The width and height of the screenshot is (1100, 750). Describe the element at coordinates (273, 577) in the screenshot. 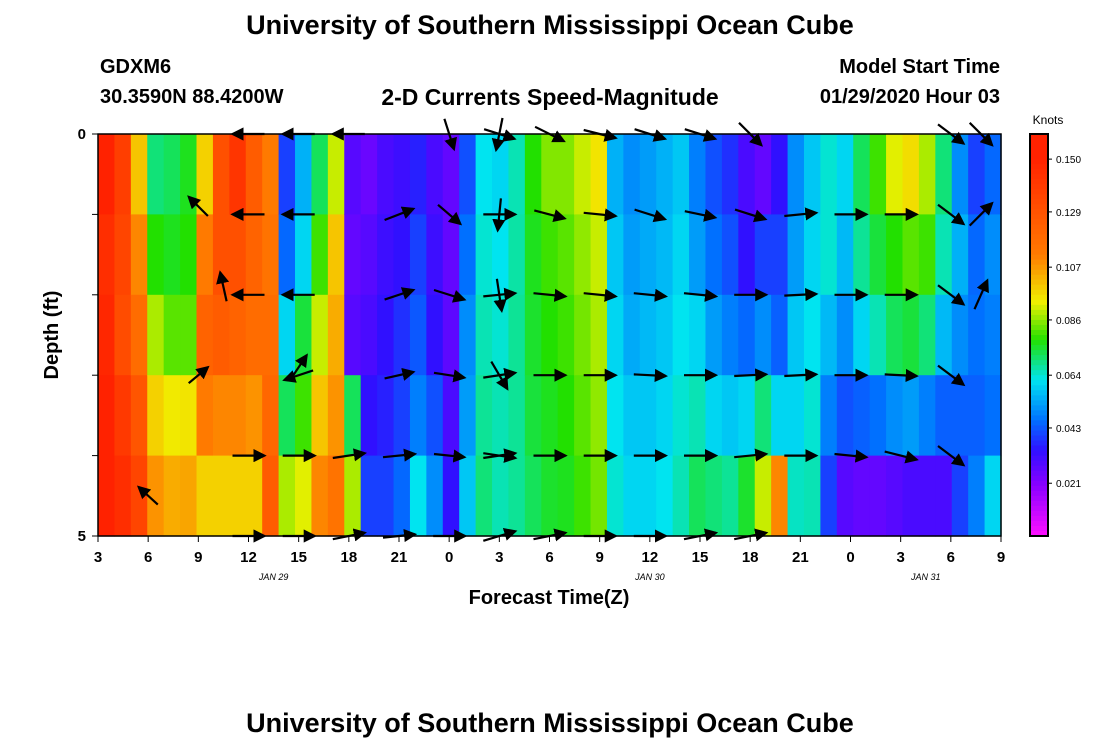

I see `date-label: JAN 29` at that location.